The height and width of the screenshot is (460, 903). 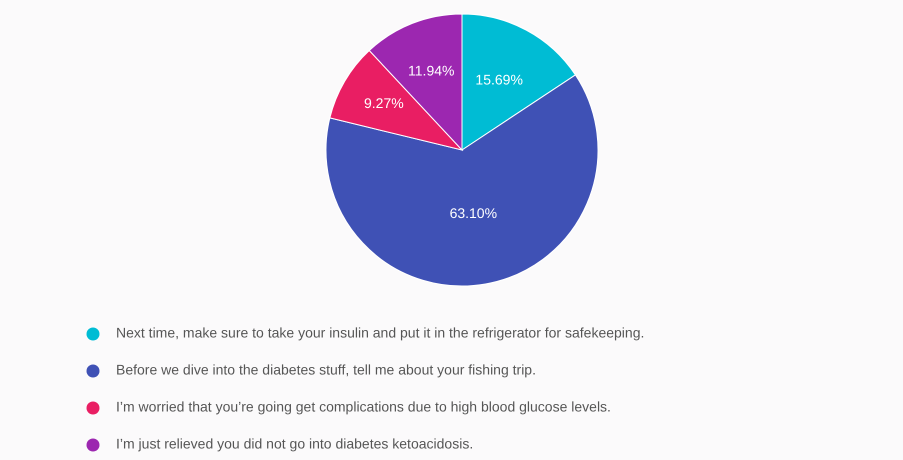 What do you see at coordinates (295, 444) in the screenshot?
I see `legend-label: I’m just relieved you did not go into diabetes ketoacidosis.` at bounding box center [295, 444].